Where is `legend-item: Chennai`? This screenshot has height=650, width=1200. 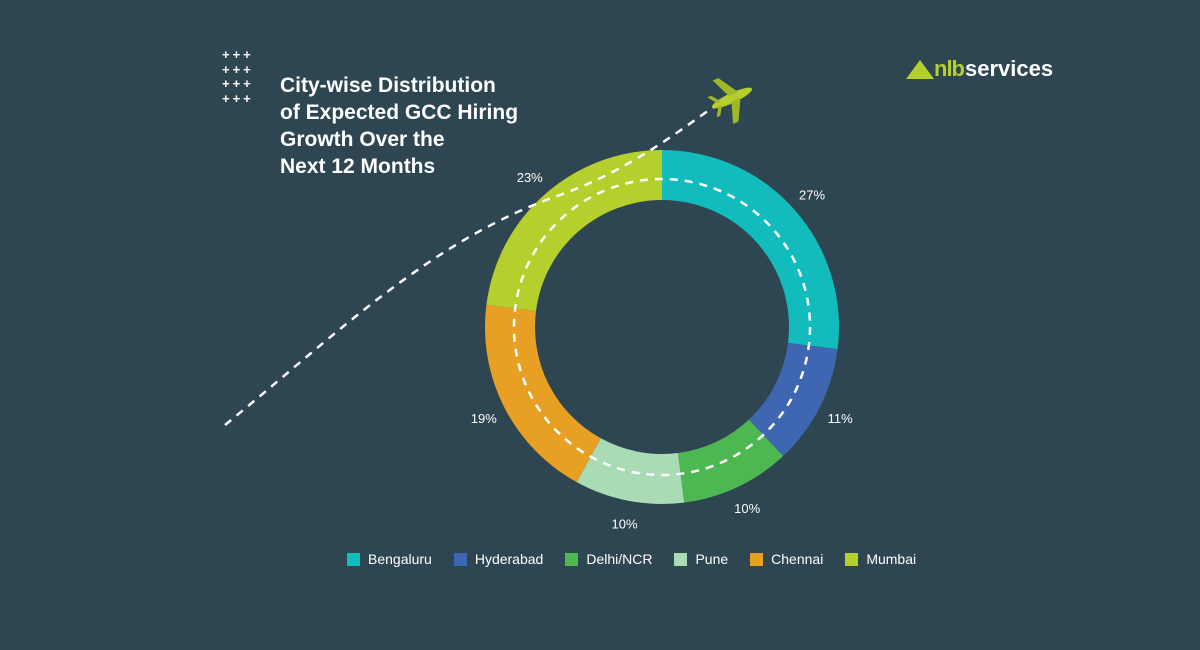 legend-item: Chennai is located at coordinates (786, 559).